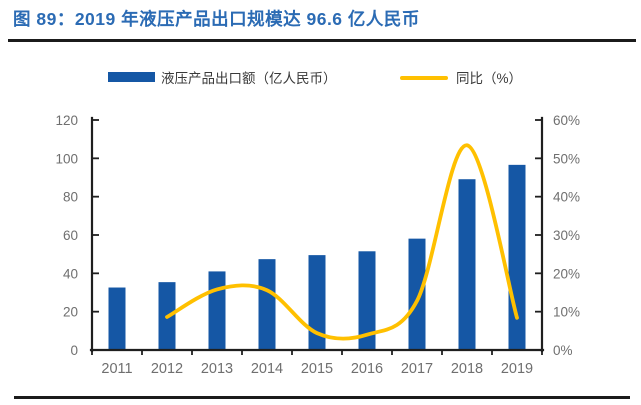  What do you see at coordinates (217, 369) in the screenshot?
I see `x-axis-label-2013: 2013` at bounding box center [217, 369].